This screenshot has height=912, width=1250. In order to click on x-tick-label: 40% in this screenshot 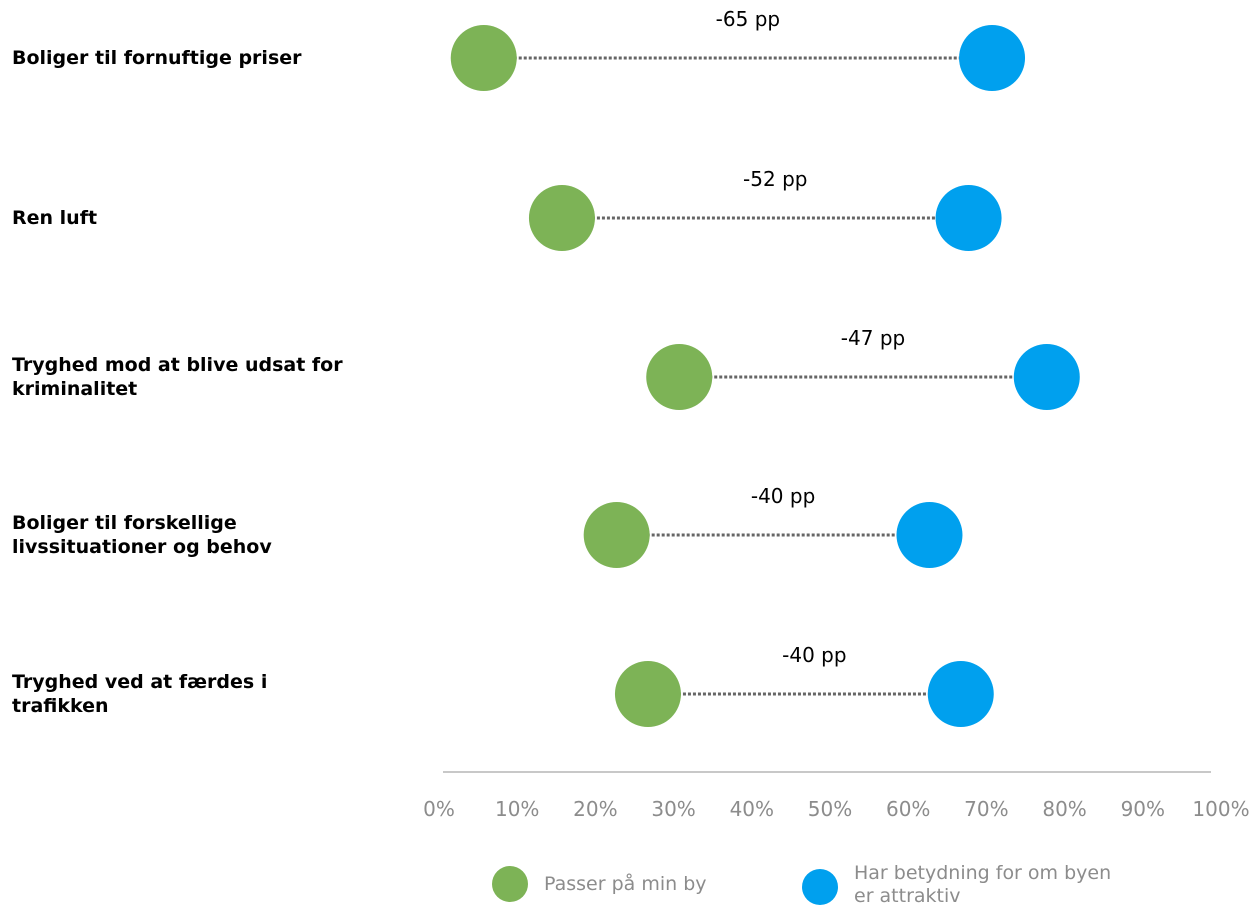, I will do `click(752, 809)`.